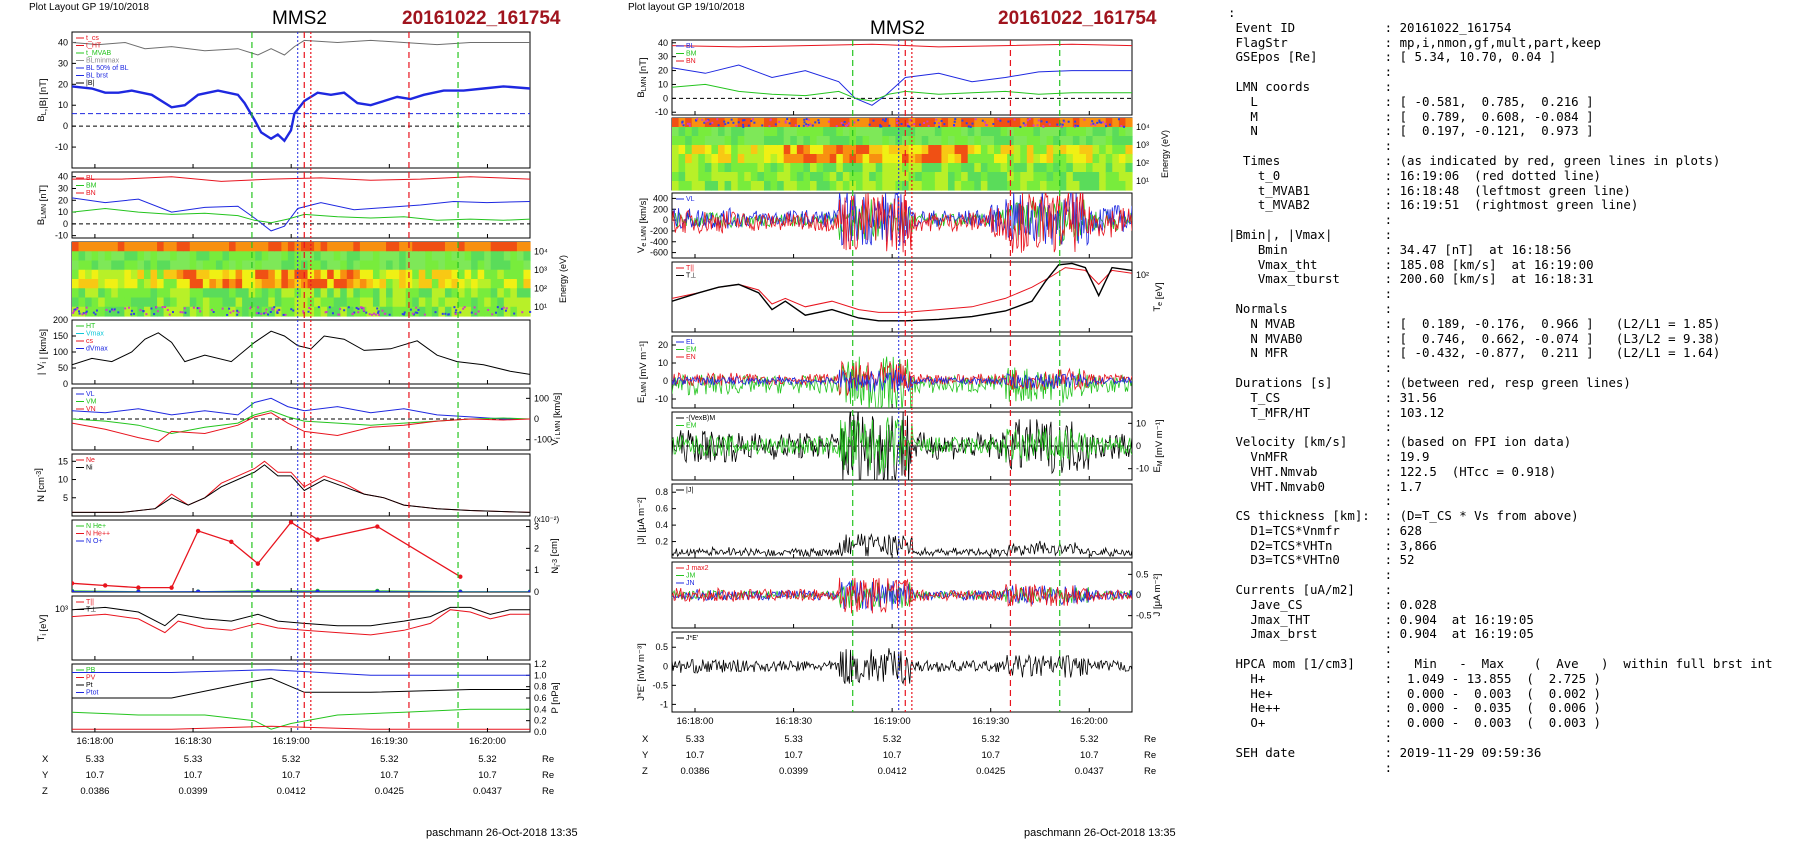 This screenshot has height=841, width=1804. What do you see at coordinates (91, 409) in the screenshot?
I see `legend-label: VN` at bounding box center [91, 409].